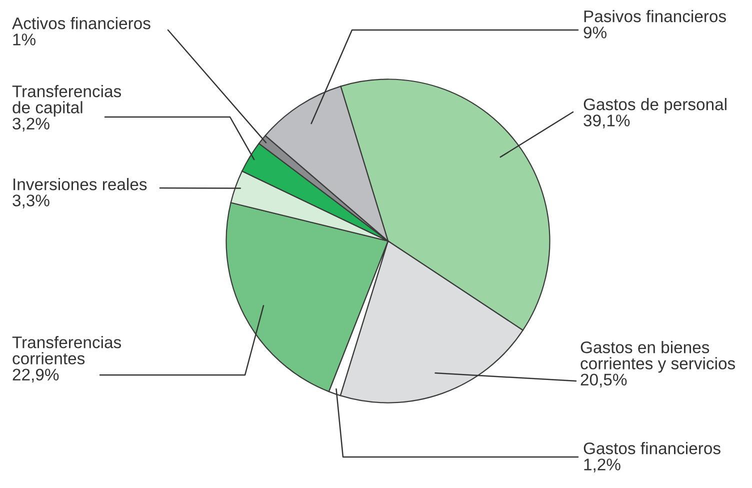 The height and width of the screenshot is (488, 752). What do you see at coordinates (35, 375) in the screenshot?
I see `data-label: 22,9%` at bounding box center [35, 375].